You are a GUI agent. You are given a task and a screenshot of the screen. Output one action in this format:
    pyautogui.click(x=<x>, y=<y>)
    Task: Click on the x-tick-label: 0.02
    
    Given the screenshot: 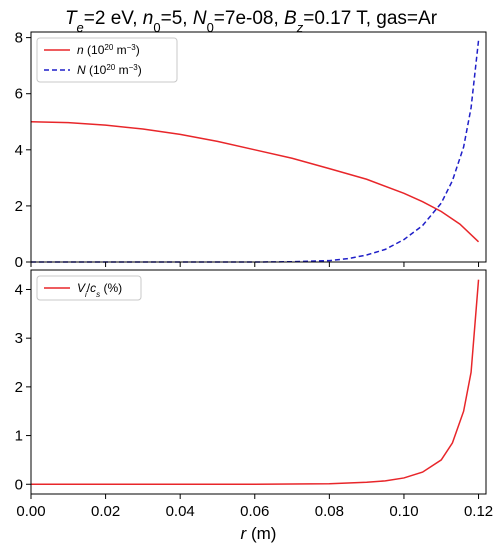 What is the action you would take?
    pyautogui.click(x=105, y=511)
    